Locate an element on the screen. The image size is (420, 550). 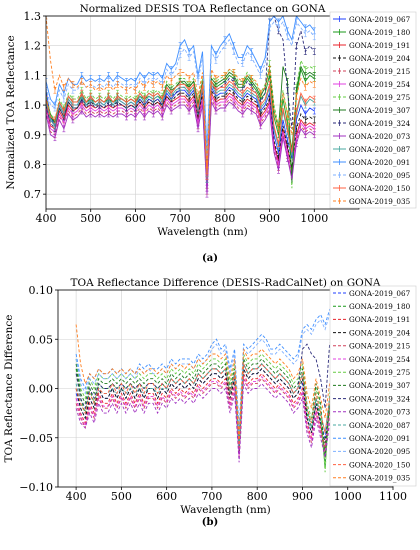
y-axis-label: Normalized TOA Reflectance is located at coordinates (11, 112).